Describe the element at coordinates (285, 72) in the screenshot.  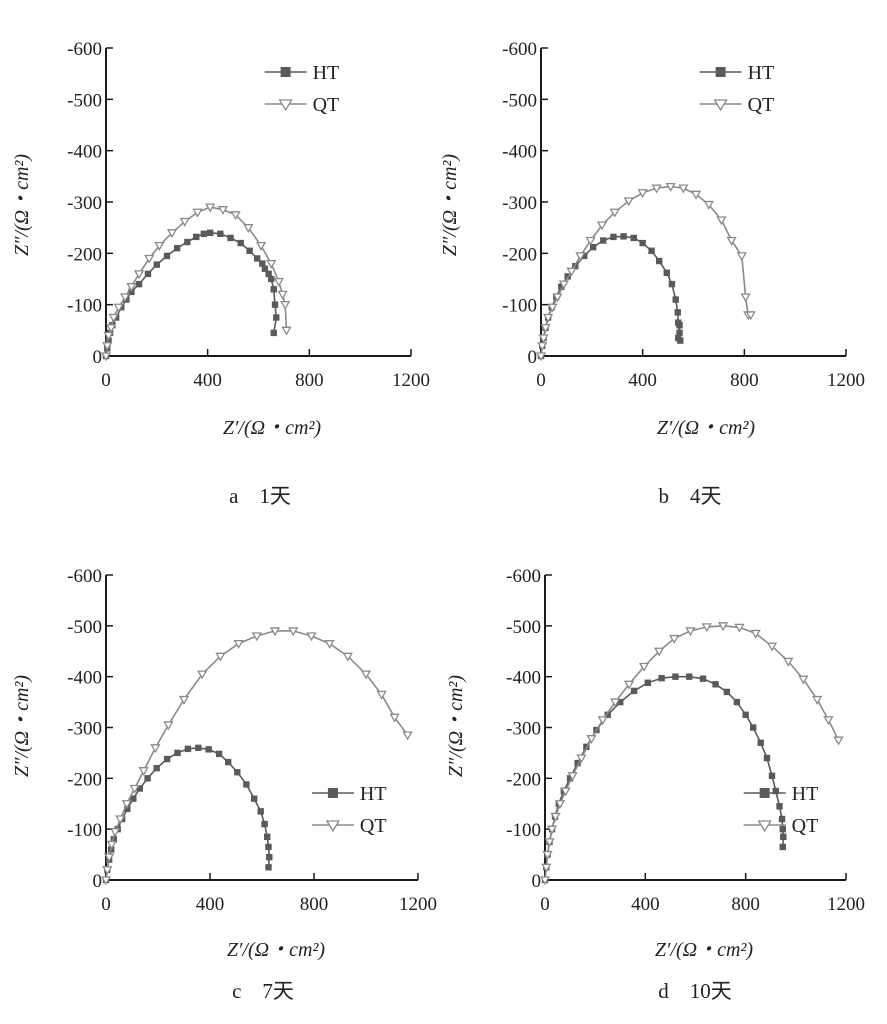
I see `legend-marker-HT` at that location.